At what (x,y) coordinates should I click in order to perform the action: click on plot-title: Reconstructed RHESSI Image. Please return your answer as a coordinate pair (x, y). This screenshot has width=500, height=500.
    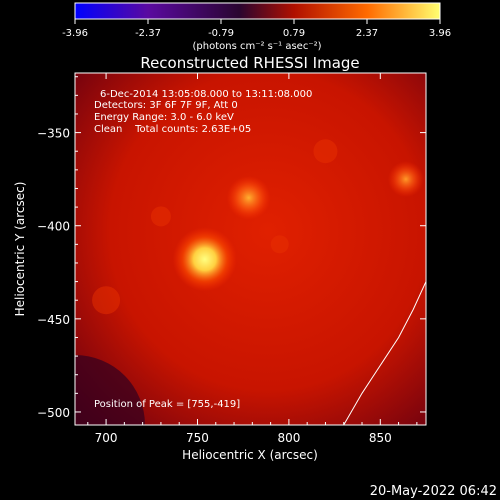
    Looking at the image, I should click on (249, 63).